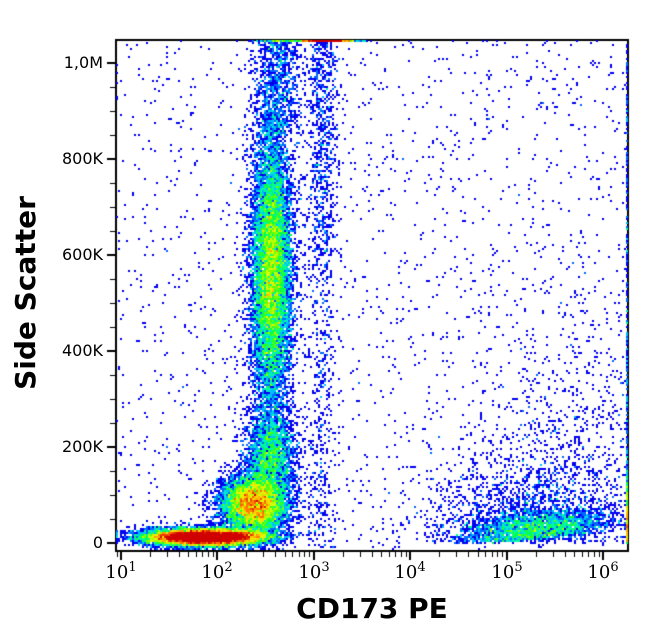  Describe the element at coordinates (410, 571) in the screenshot. I see `x-tick-label: 104` at that location.